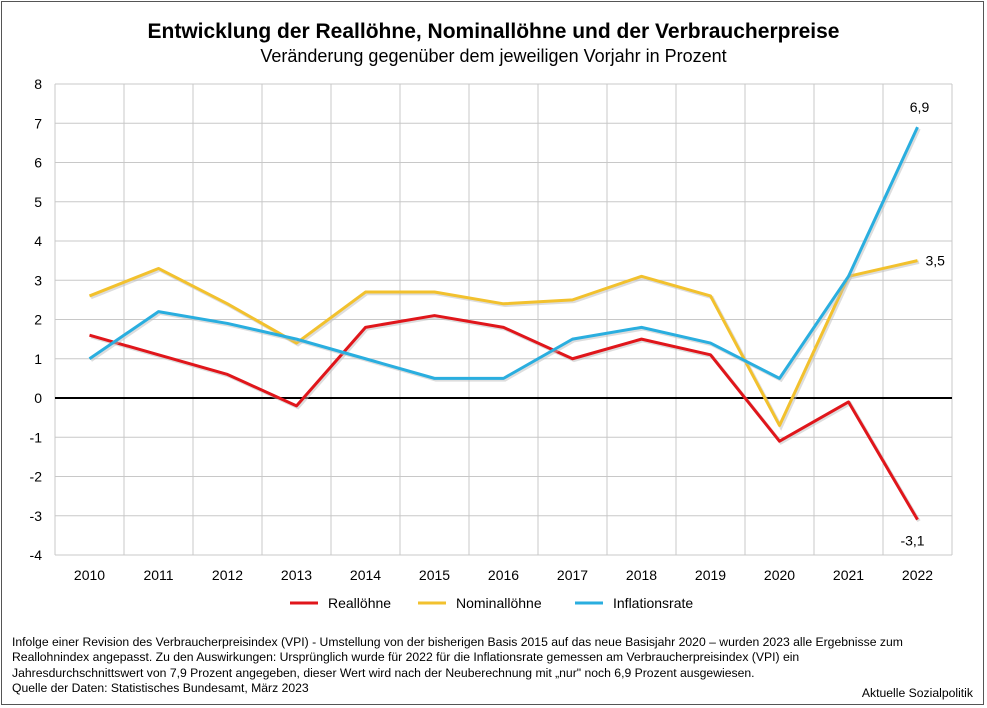  Describe the element at coordinates (920, 107) in the screenshot. I see `data-label: 6,9` at that location.